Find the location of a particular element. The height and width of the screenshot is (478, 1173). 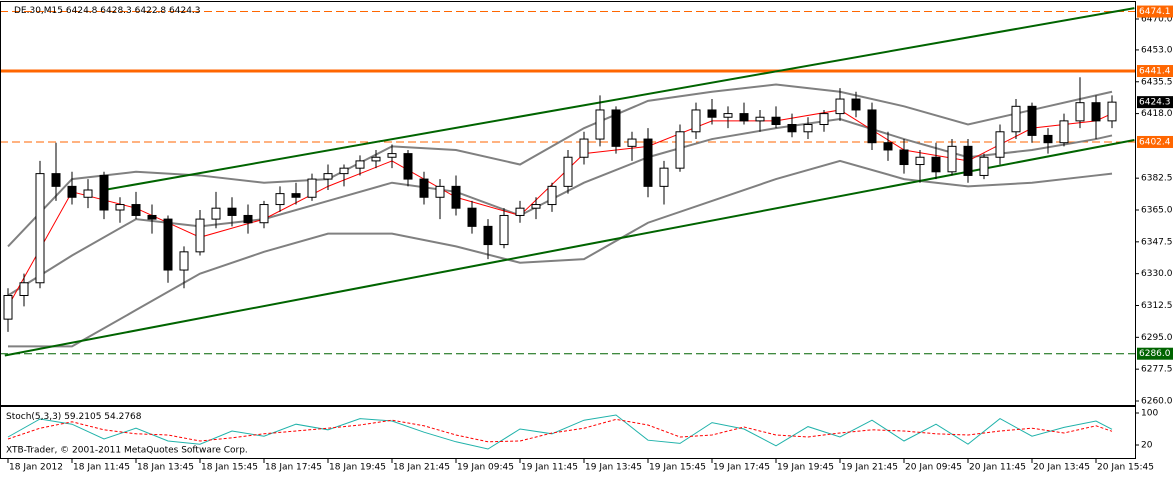

y-tick-label: 6277.5 is located at coordinates (1157, 370).